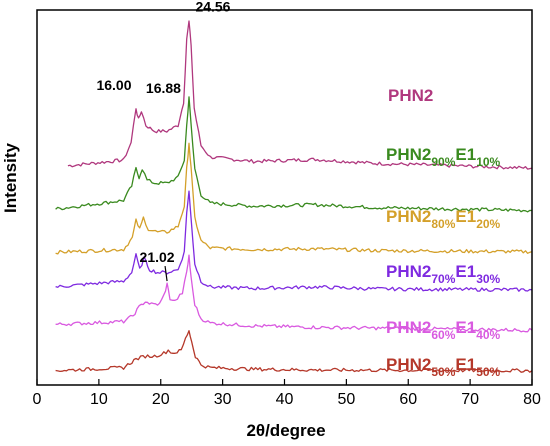  I want to click on series-label-5: PHN260%E140%, so click(443, 330).